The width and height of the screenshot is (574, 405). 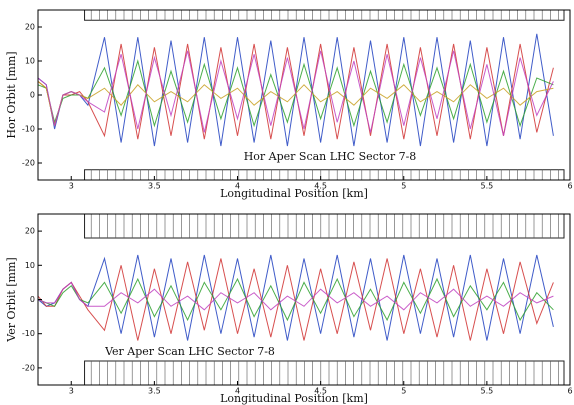 What do you see at coordinates (189, 351) in the screenshot?
I see `annotation: Ver Aper Scan LHC Sector 7-8` at bounding box center [189, 351].